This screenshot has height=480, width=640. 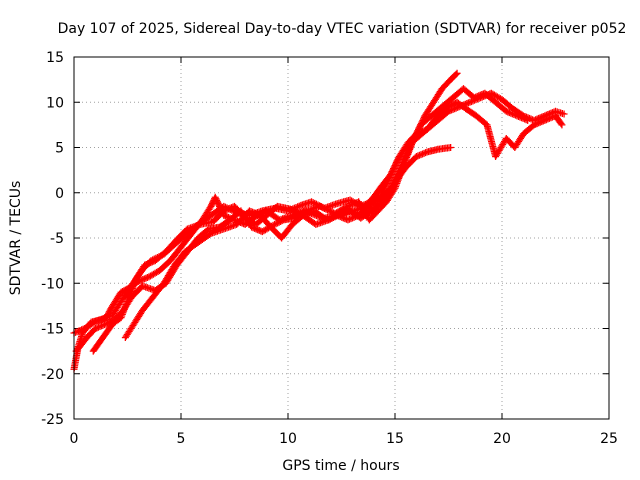 I want to click on y-tick-label: -5, so click(x=57, y=239).